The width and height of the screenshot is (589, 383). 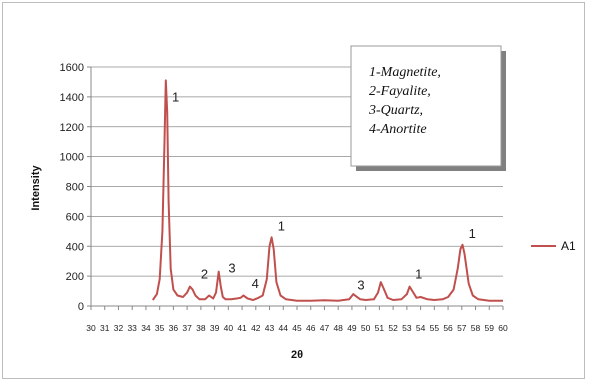 I want to click on x-tick-label-39: 39, so click(x=215, y=328).